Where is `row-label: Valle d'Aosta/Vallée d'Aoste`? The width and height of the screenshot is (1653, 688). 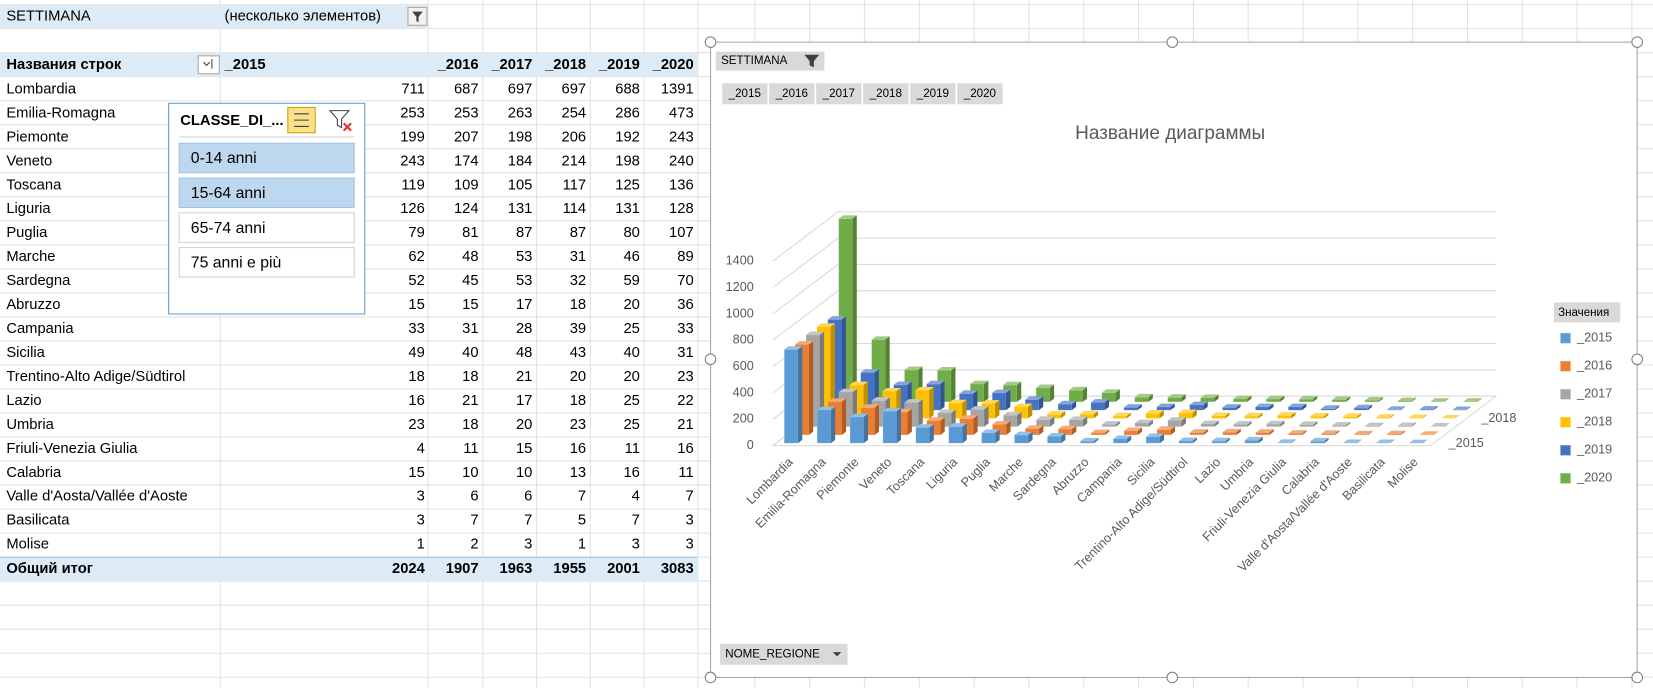
row-label: Valle d'Aosta/Vallée d'Aoste is located at coordinates (96, 497).